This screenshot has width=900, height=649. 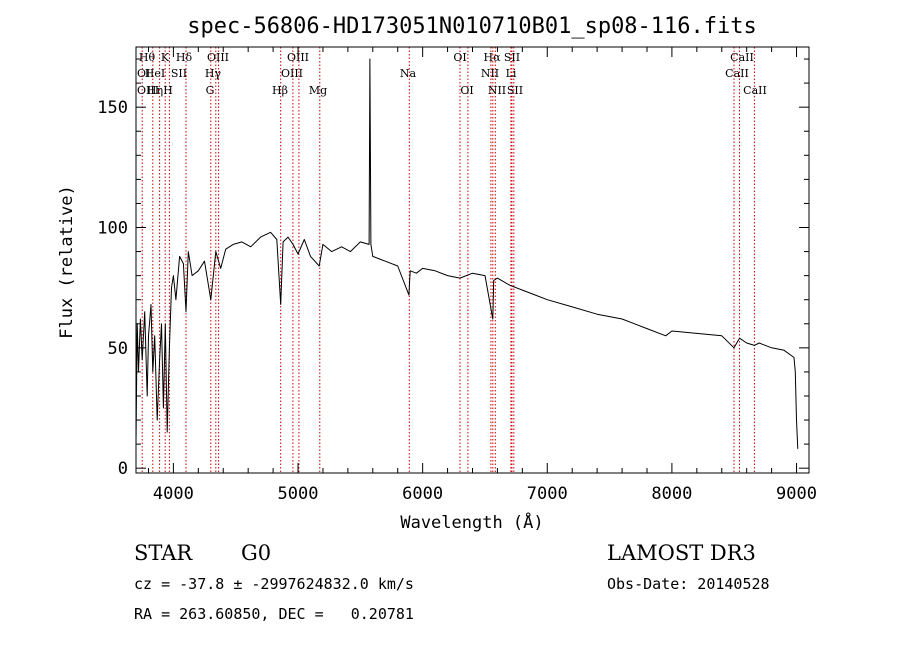 What do you see at coordinates (422, 494) in the screenshot?
I see `x-tick-label: 6000` at bounding box center [422, 494].